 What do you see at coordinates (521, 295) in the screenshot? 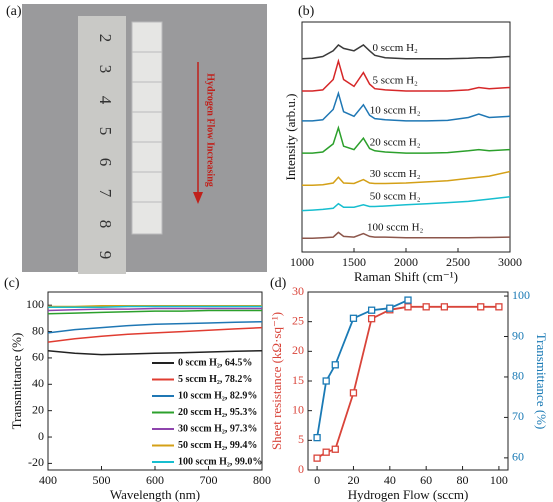
I see `y2-tick-label: 100` at bounding box center [521, 295].